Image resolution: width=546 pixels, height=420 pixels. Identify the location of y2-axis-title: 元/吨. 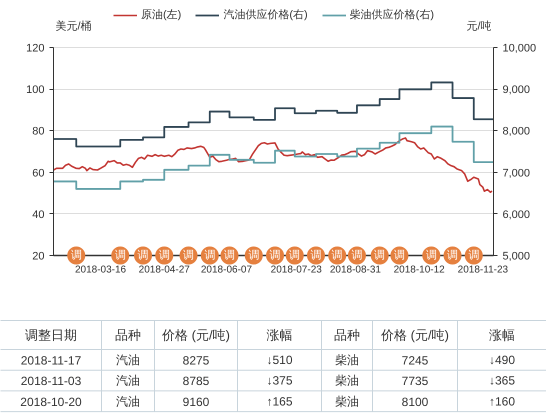
(479, 26).